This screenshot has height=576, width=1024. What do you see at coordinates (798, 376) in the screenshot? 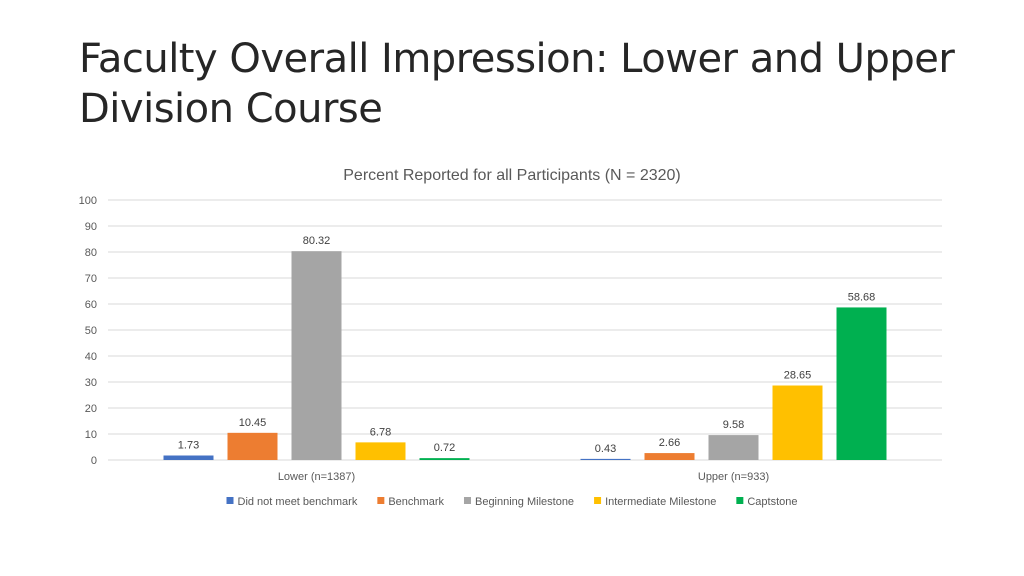
I see `data-label: 28.65` at bounding box center [798, 376].